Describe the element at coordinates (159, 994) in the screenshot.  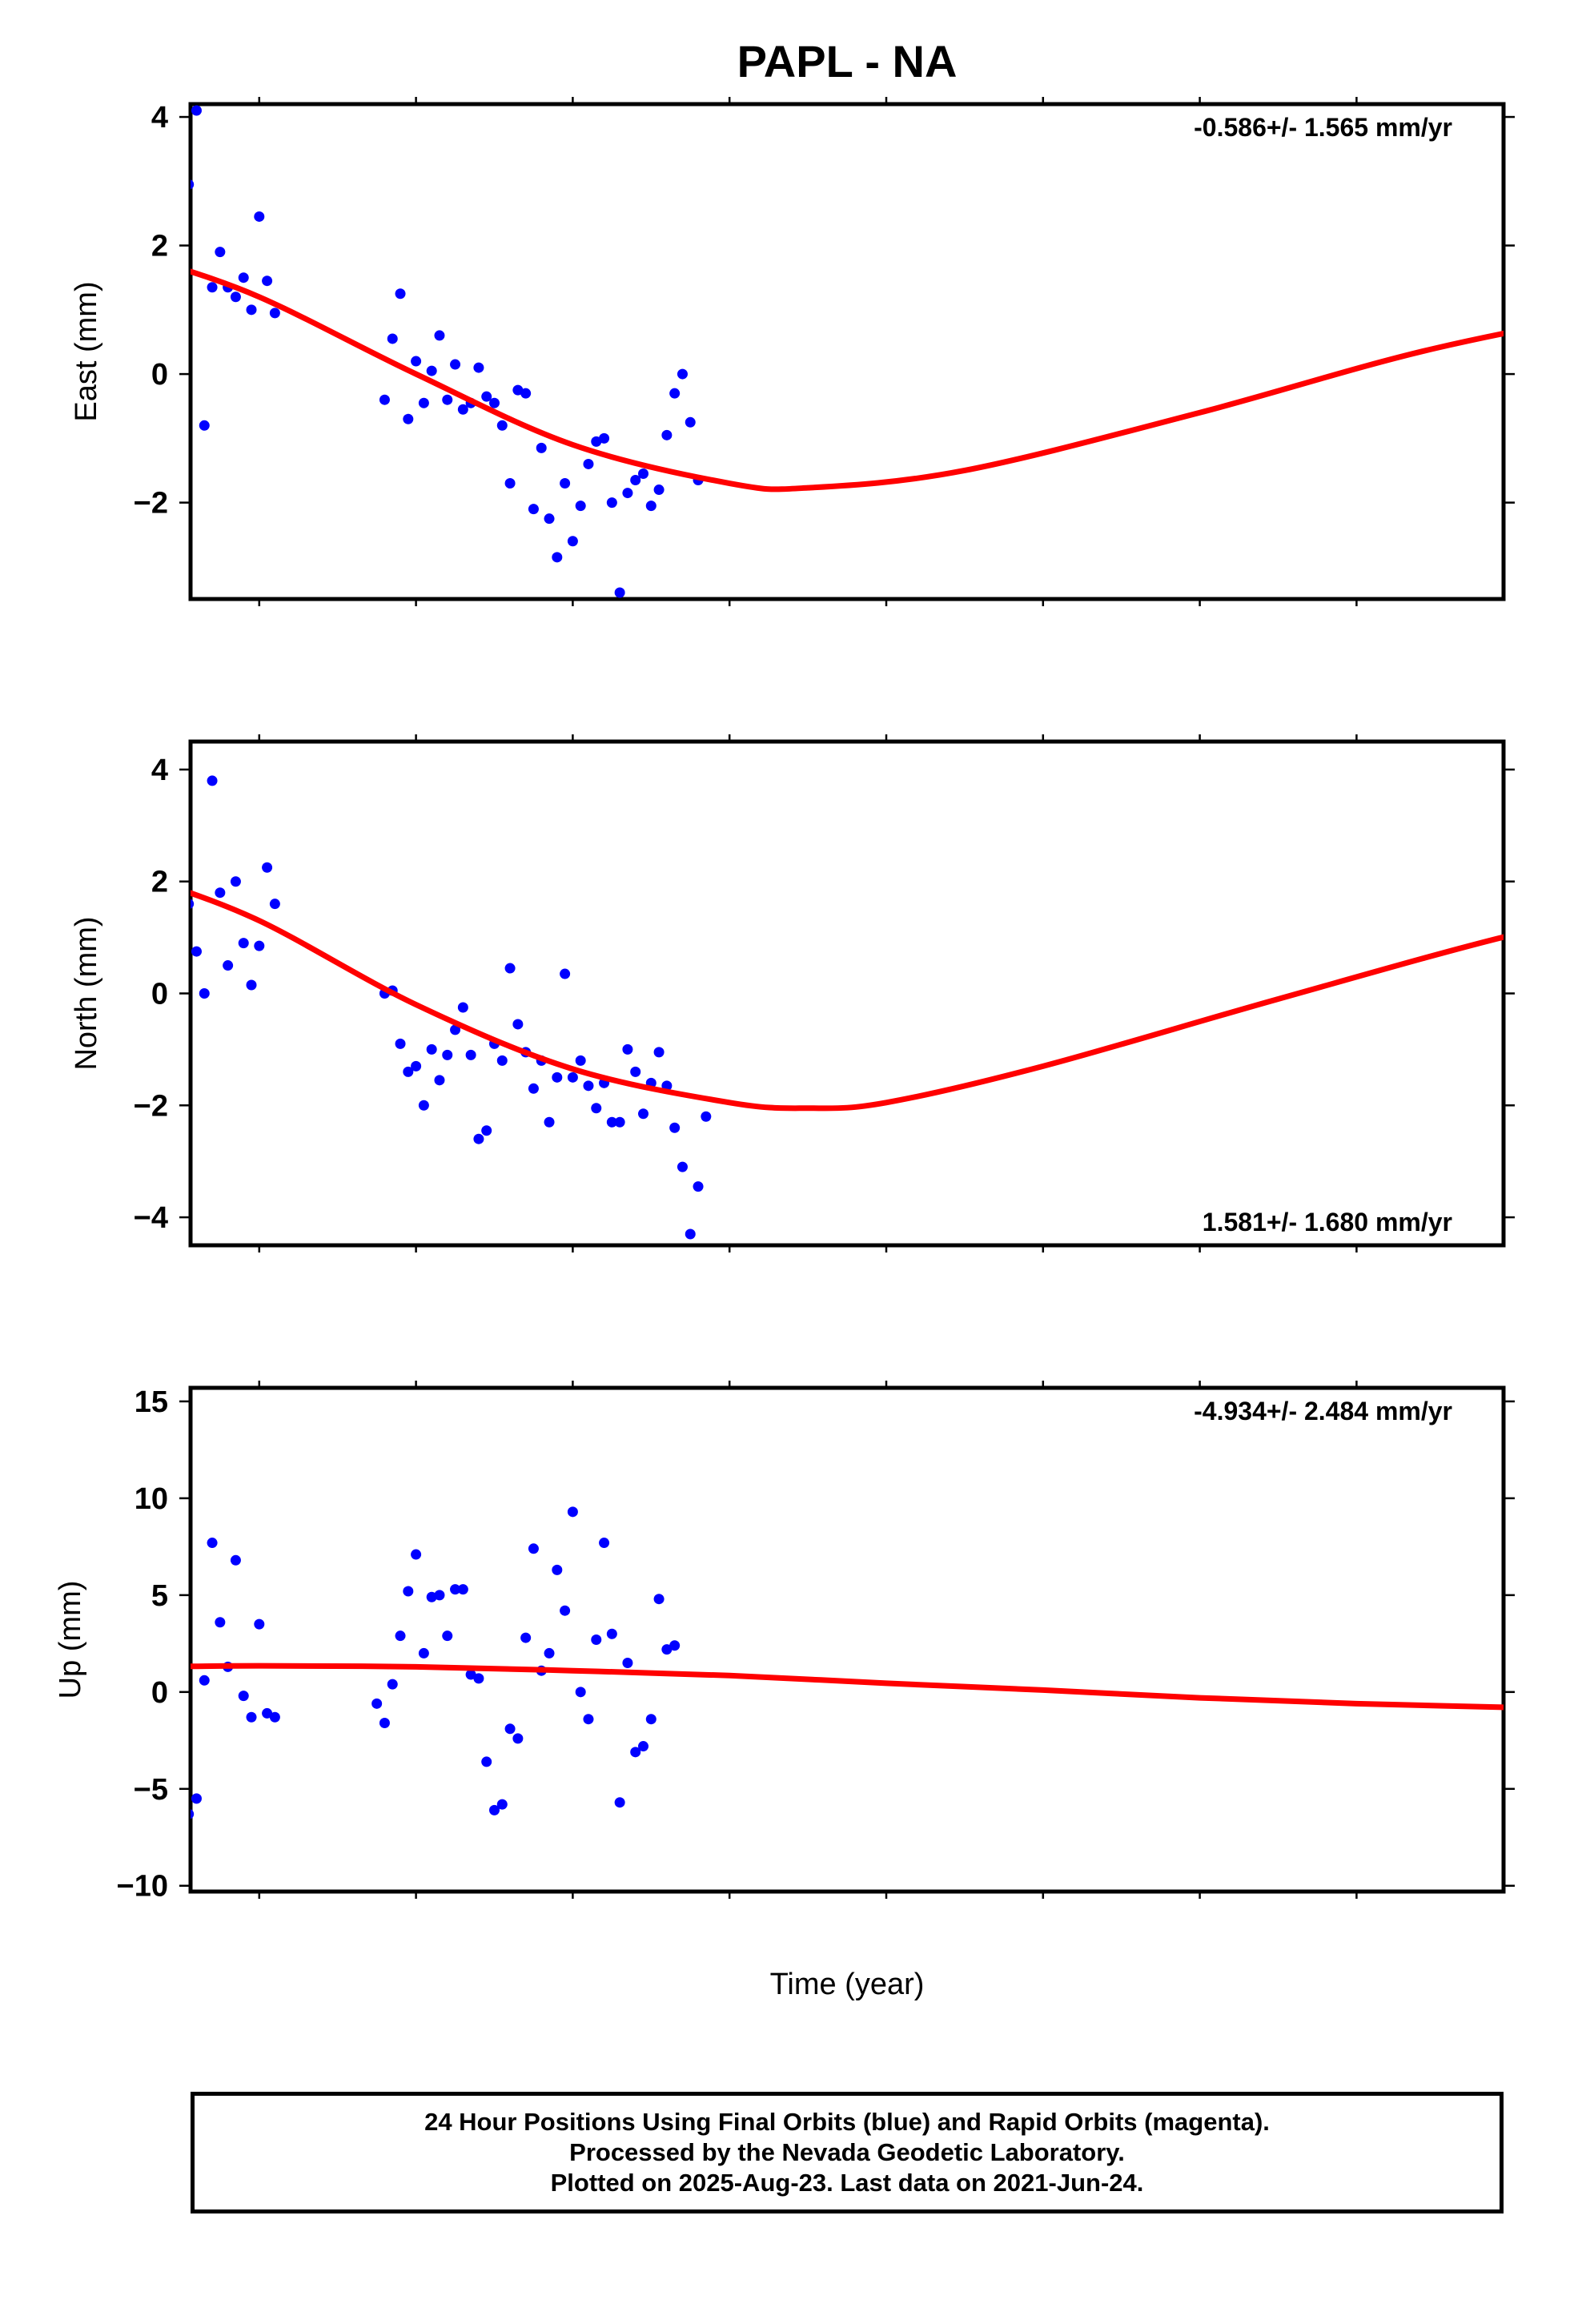
I see `y-tick-label: 0` at that location.